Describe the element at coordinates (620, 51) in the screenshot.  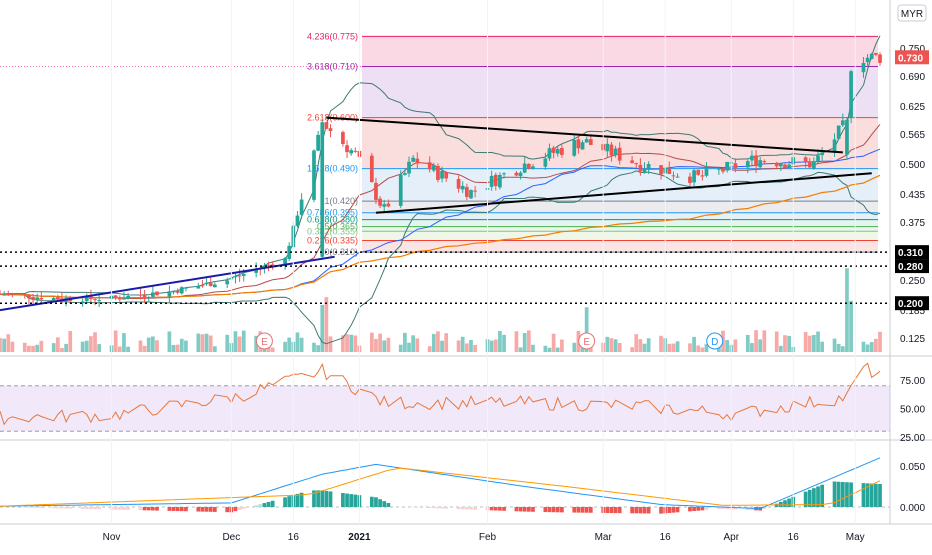
I see `fib-zone` at that location.